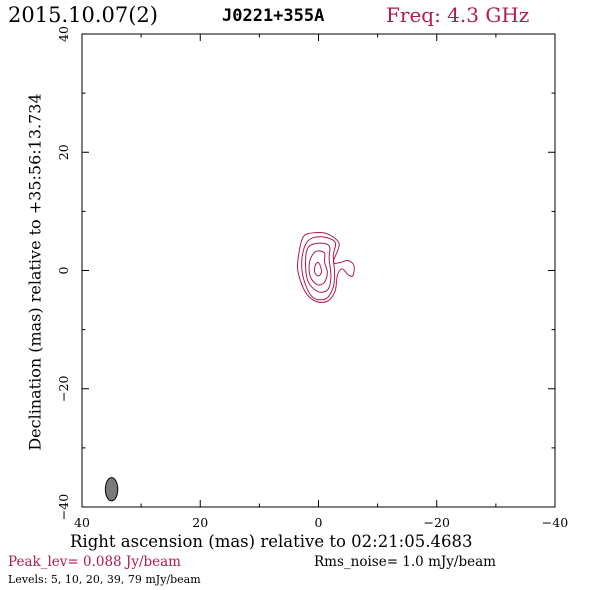 The image size is (590, 590). Describe the element at coordinates (94, 562) in the screenshot. I see `peak-level: Peak_lev= 0.088 Jy/beam` at that location.